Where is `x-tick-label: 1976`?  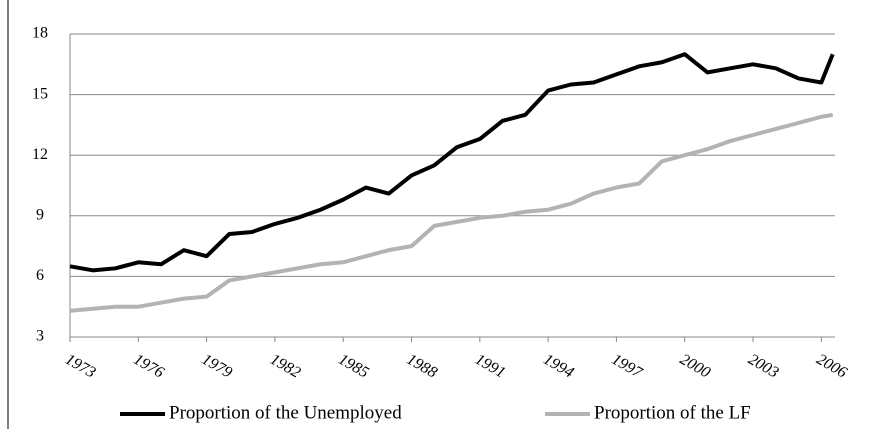
x-tick-label: 1976 is located at coordinates (148, 366).